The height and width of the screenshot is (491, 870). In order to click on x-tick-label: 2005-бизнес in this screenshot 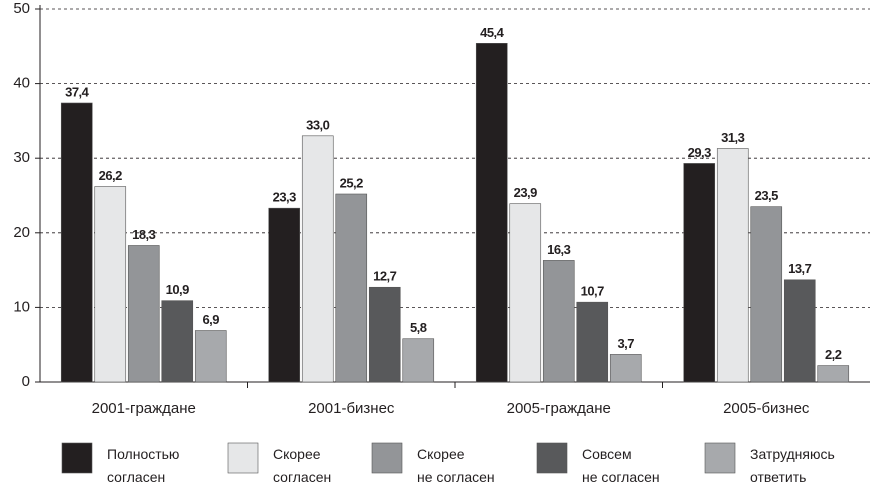, I will do `click(766, 408)`.